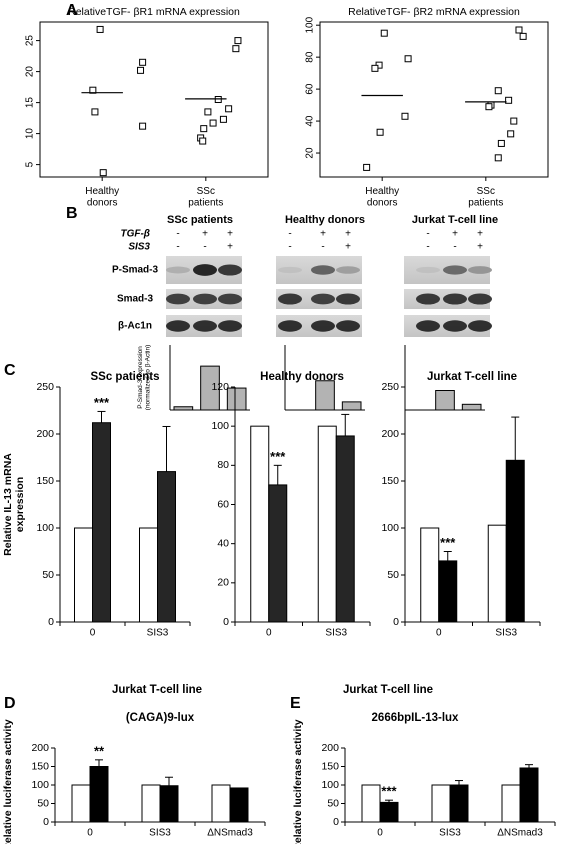  Describe the element at coordinates (230, 833) in the screenshot. I see `x-tick-label: ΔNSmad3` at that location.